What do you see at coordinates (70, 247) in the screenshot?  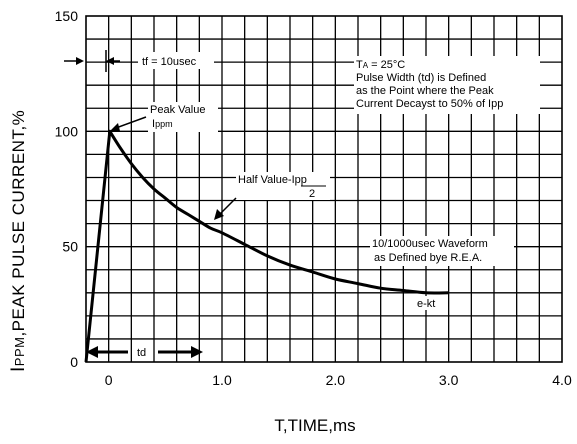 I see `y-tick-label: 50` at bounding box center [70, 247].